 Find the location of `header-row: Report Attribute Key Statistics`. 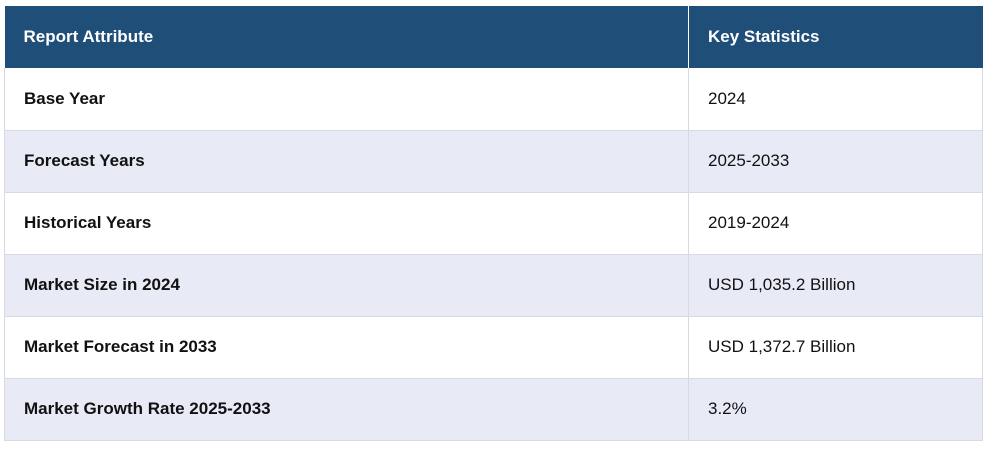

header-row: Report Attribute Key Statistics is located at coordinates (493, 37).